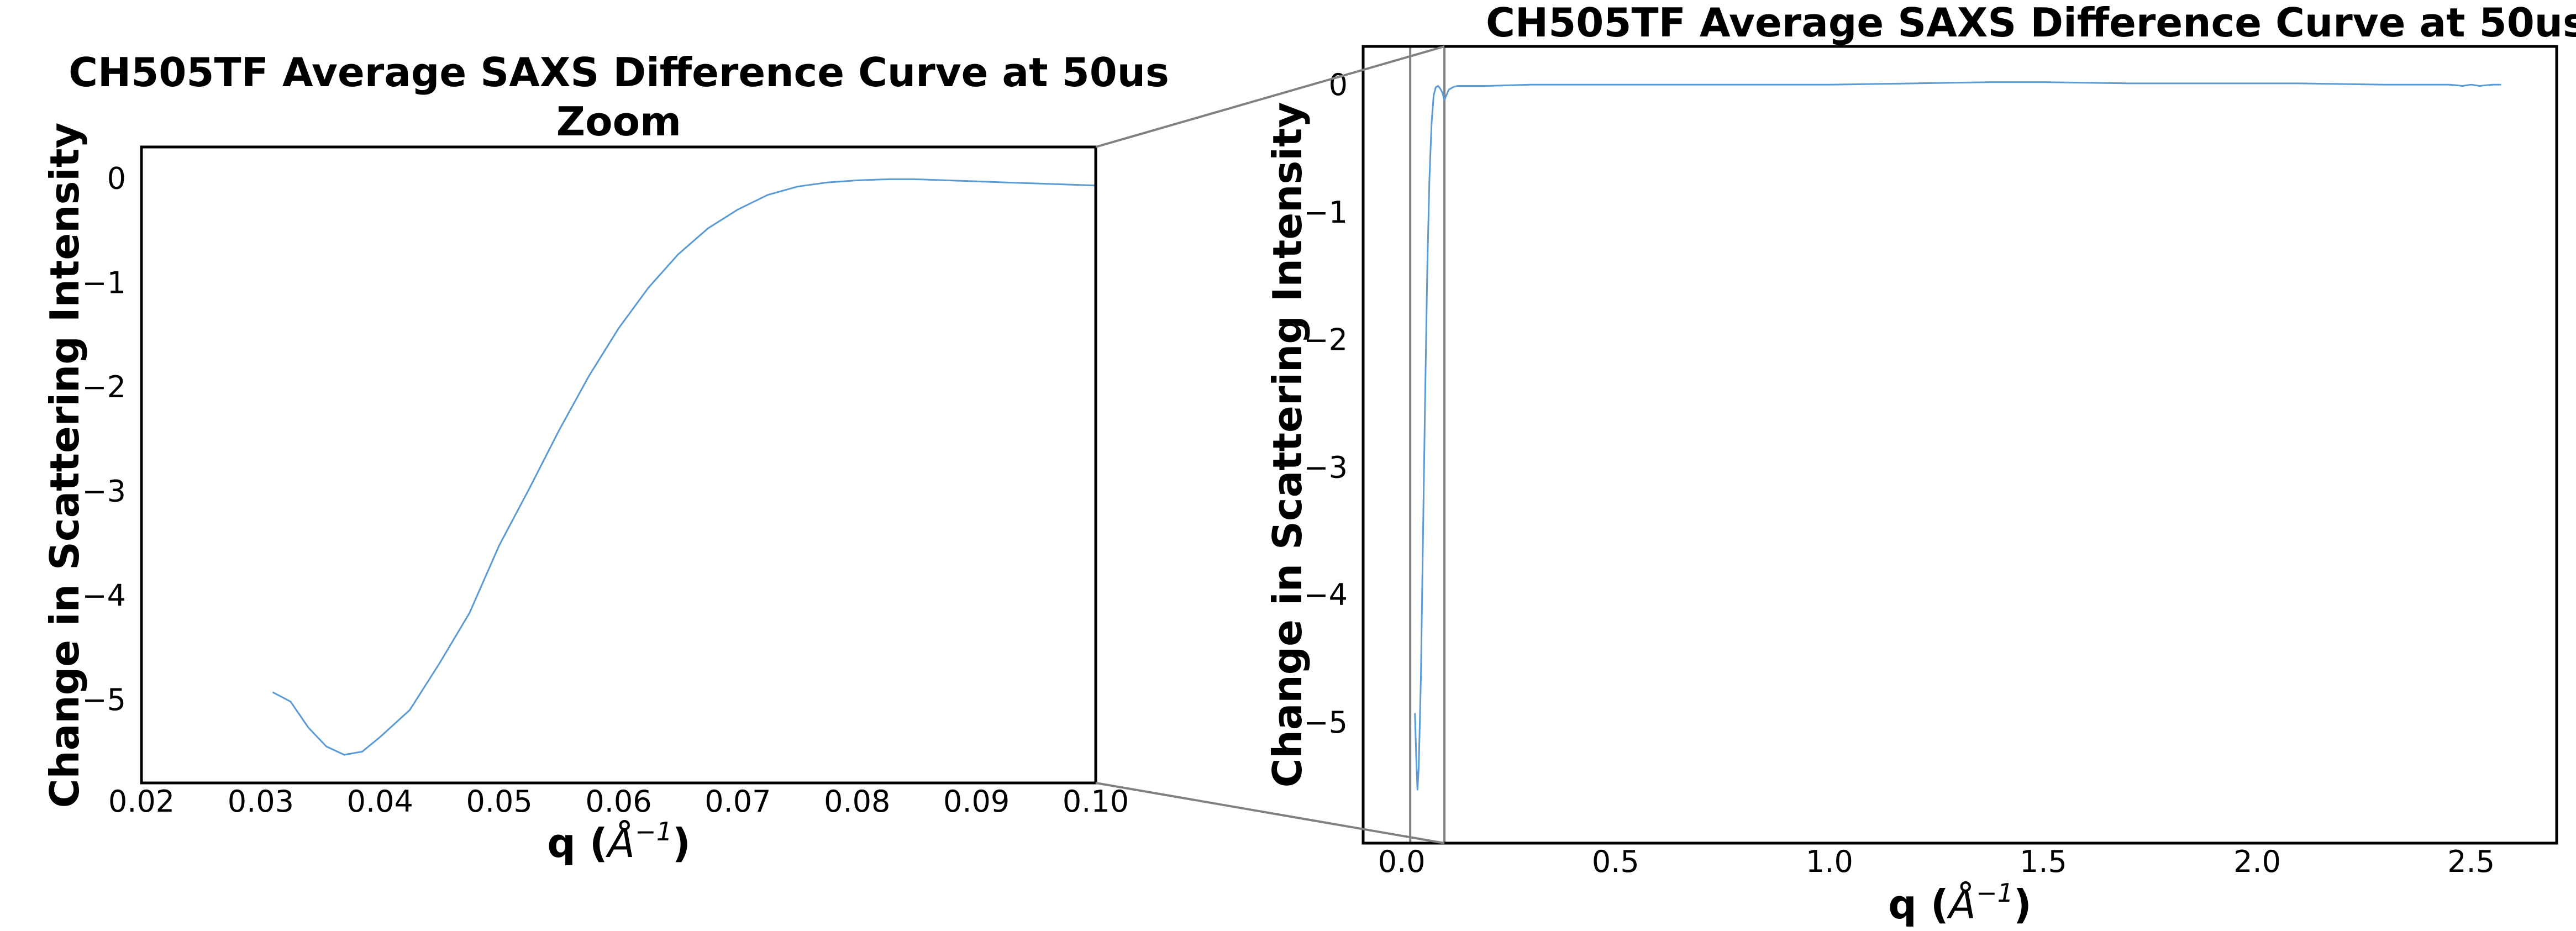 Image resolution: width=2576 pixels, height=931 pixels. Describe the element at coordinates (104, 439) in the screenshot. I see `zoom-chart-y-ticks: 0 −1 −2 −3 −4 −5` at that location.